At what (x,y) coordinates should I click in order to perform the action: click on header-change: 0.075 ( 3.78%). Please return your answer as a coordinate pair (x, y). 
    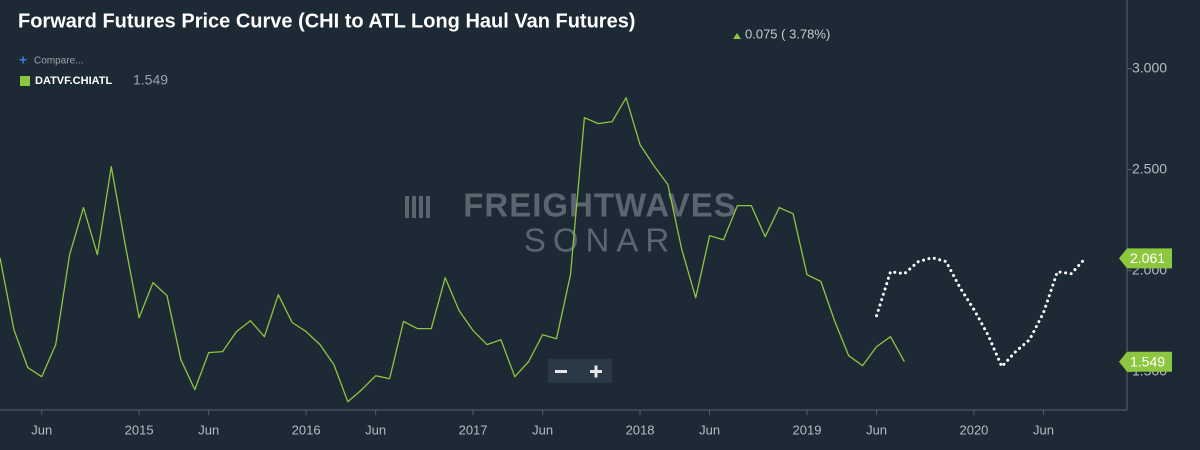
    Looking at the image, I should click on (787, 33).